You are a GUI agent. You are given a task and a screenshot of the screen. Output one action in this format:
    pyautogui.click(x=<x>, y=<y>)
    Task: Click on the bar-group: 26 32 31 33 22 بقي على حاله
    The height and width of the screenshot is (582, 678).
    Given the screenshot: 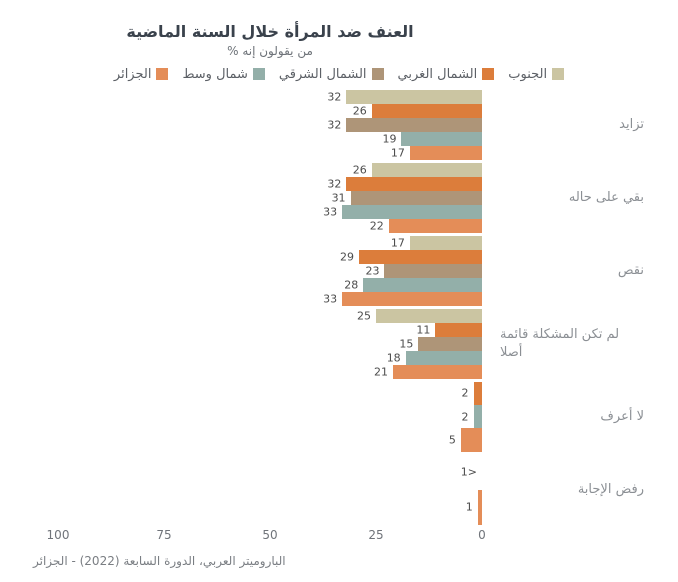 What is the action you would take?
    pyautogui.click(x=339, y=197)
    